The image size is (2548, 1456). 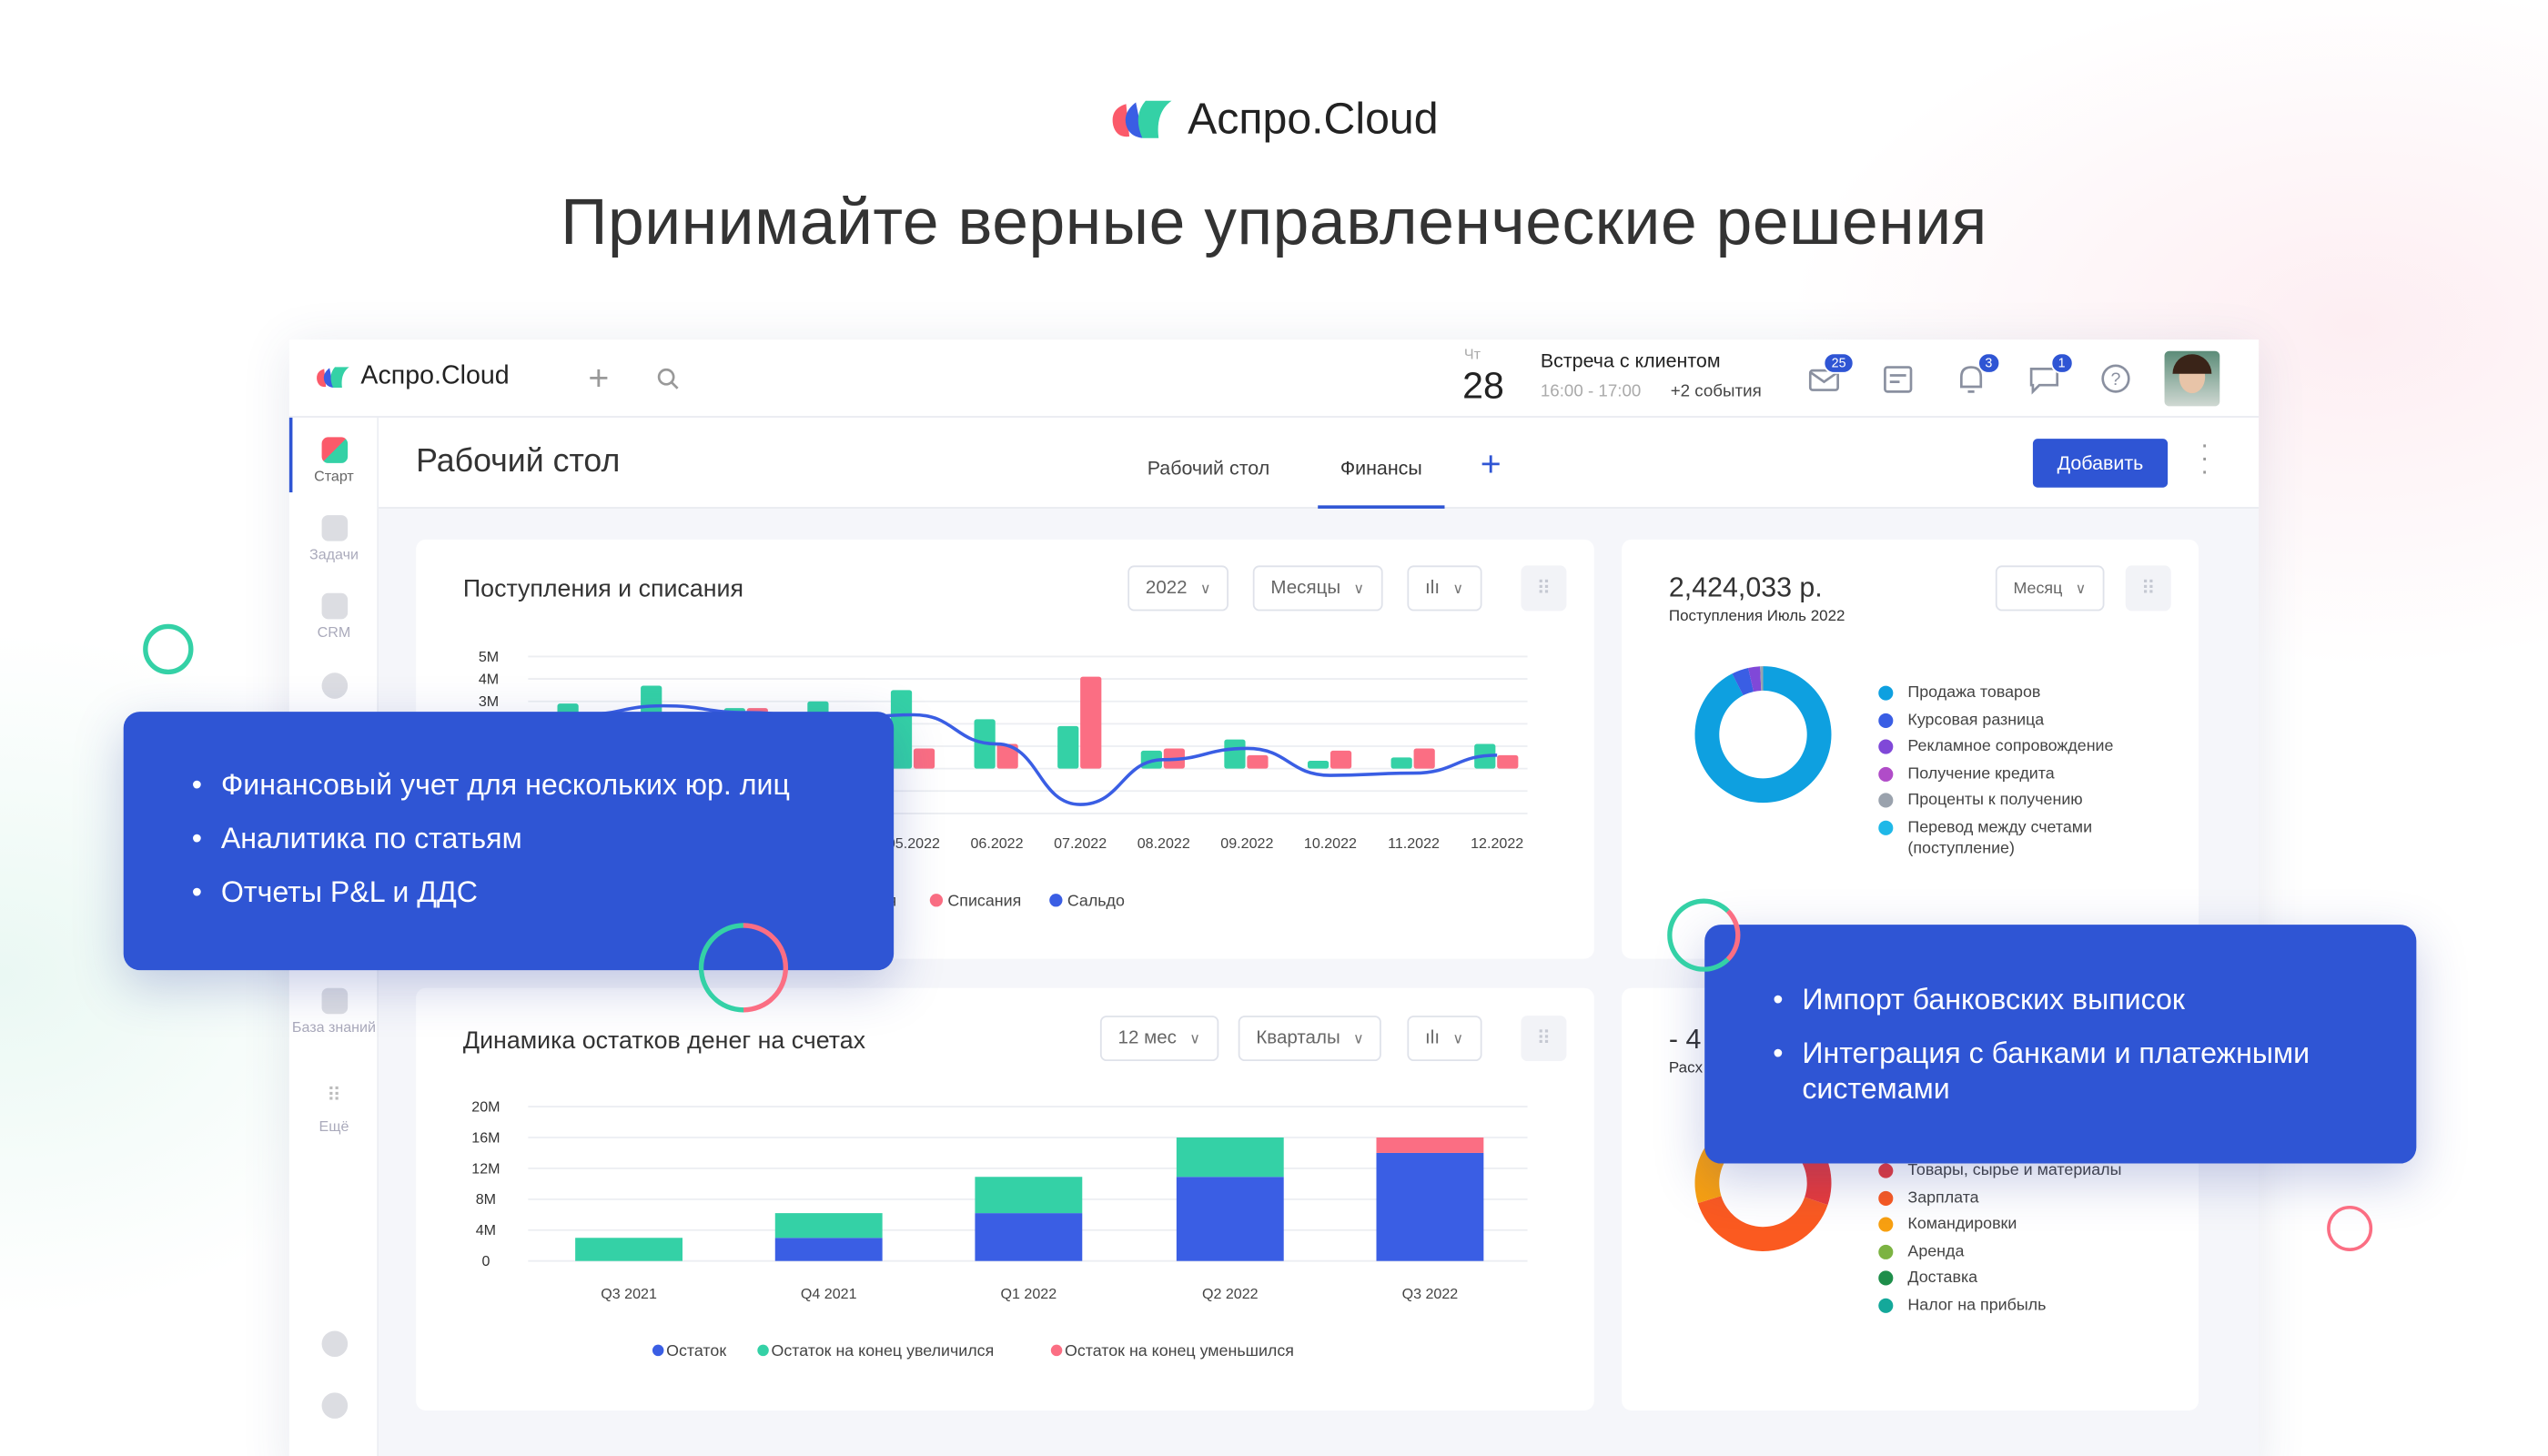 I want to click on chat-icon: 1, so click(x=2051, y=374).